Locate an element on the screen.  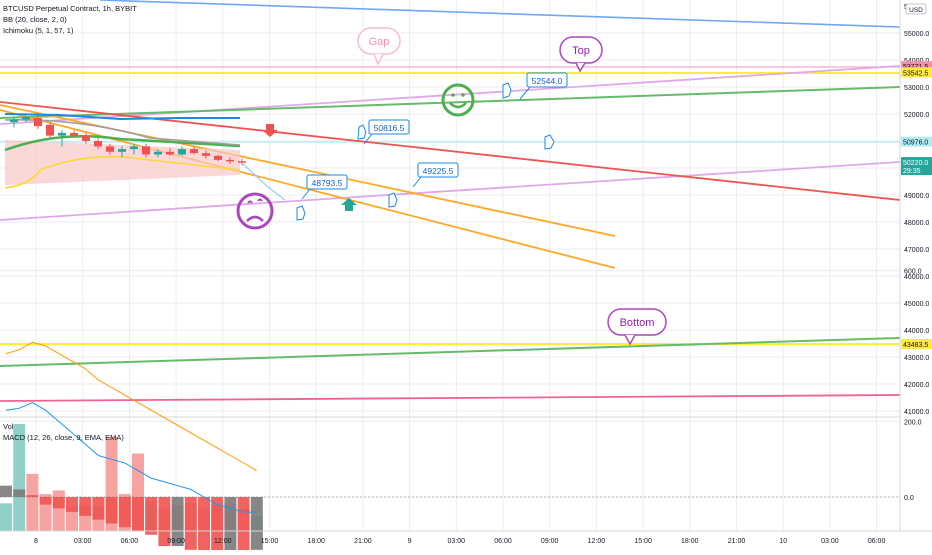
price-tick-label: 52000.0 is located at coordinates (916, 115).